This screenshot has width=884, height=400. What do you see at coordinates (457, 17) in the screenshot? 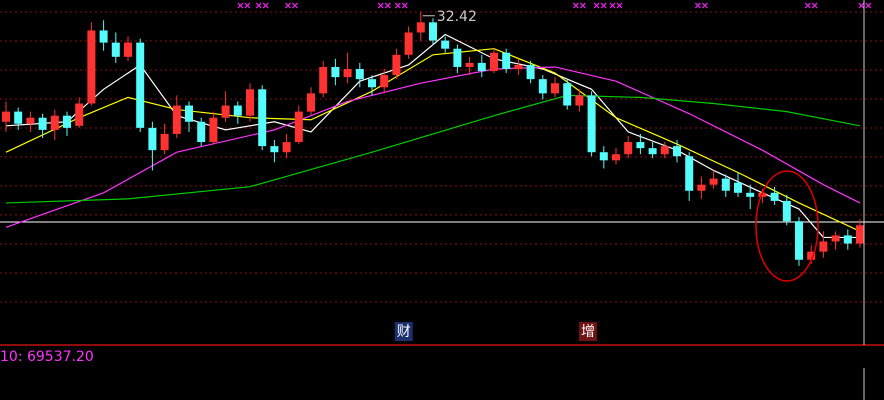
I see `max-annotation: 32.42` at bounding box center [457, 17].